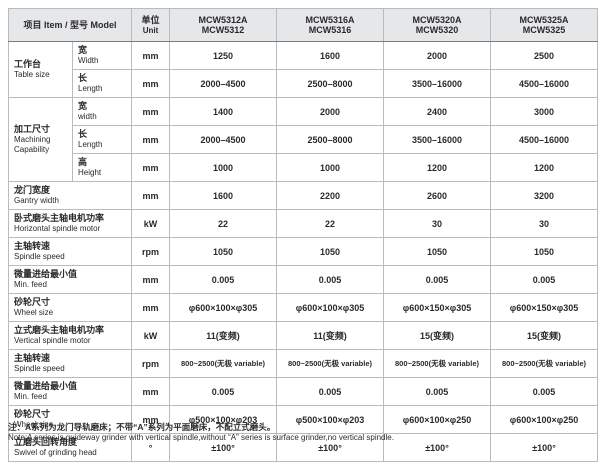 The height and width of the screenshot is (462, 600). Describe the element at coordinates (102, 55) in the screenshot. I see `sub-label-cell: 宽 Width` at that location.